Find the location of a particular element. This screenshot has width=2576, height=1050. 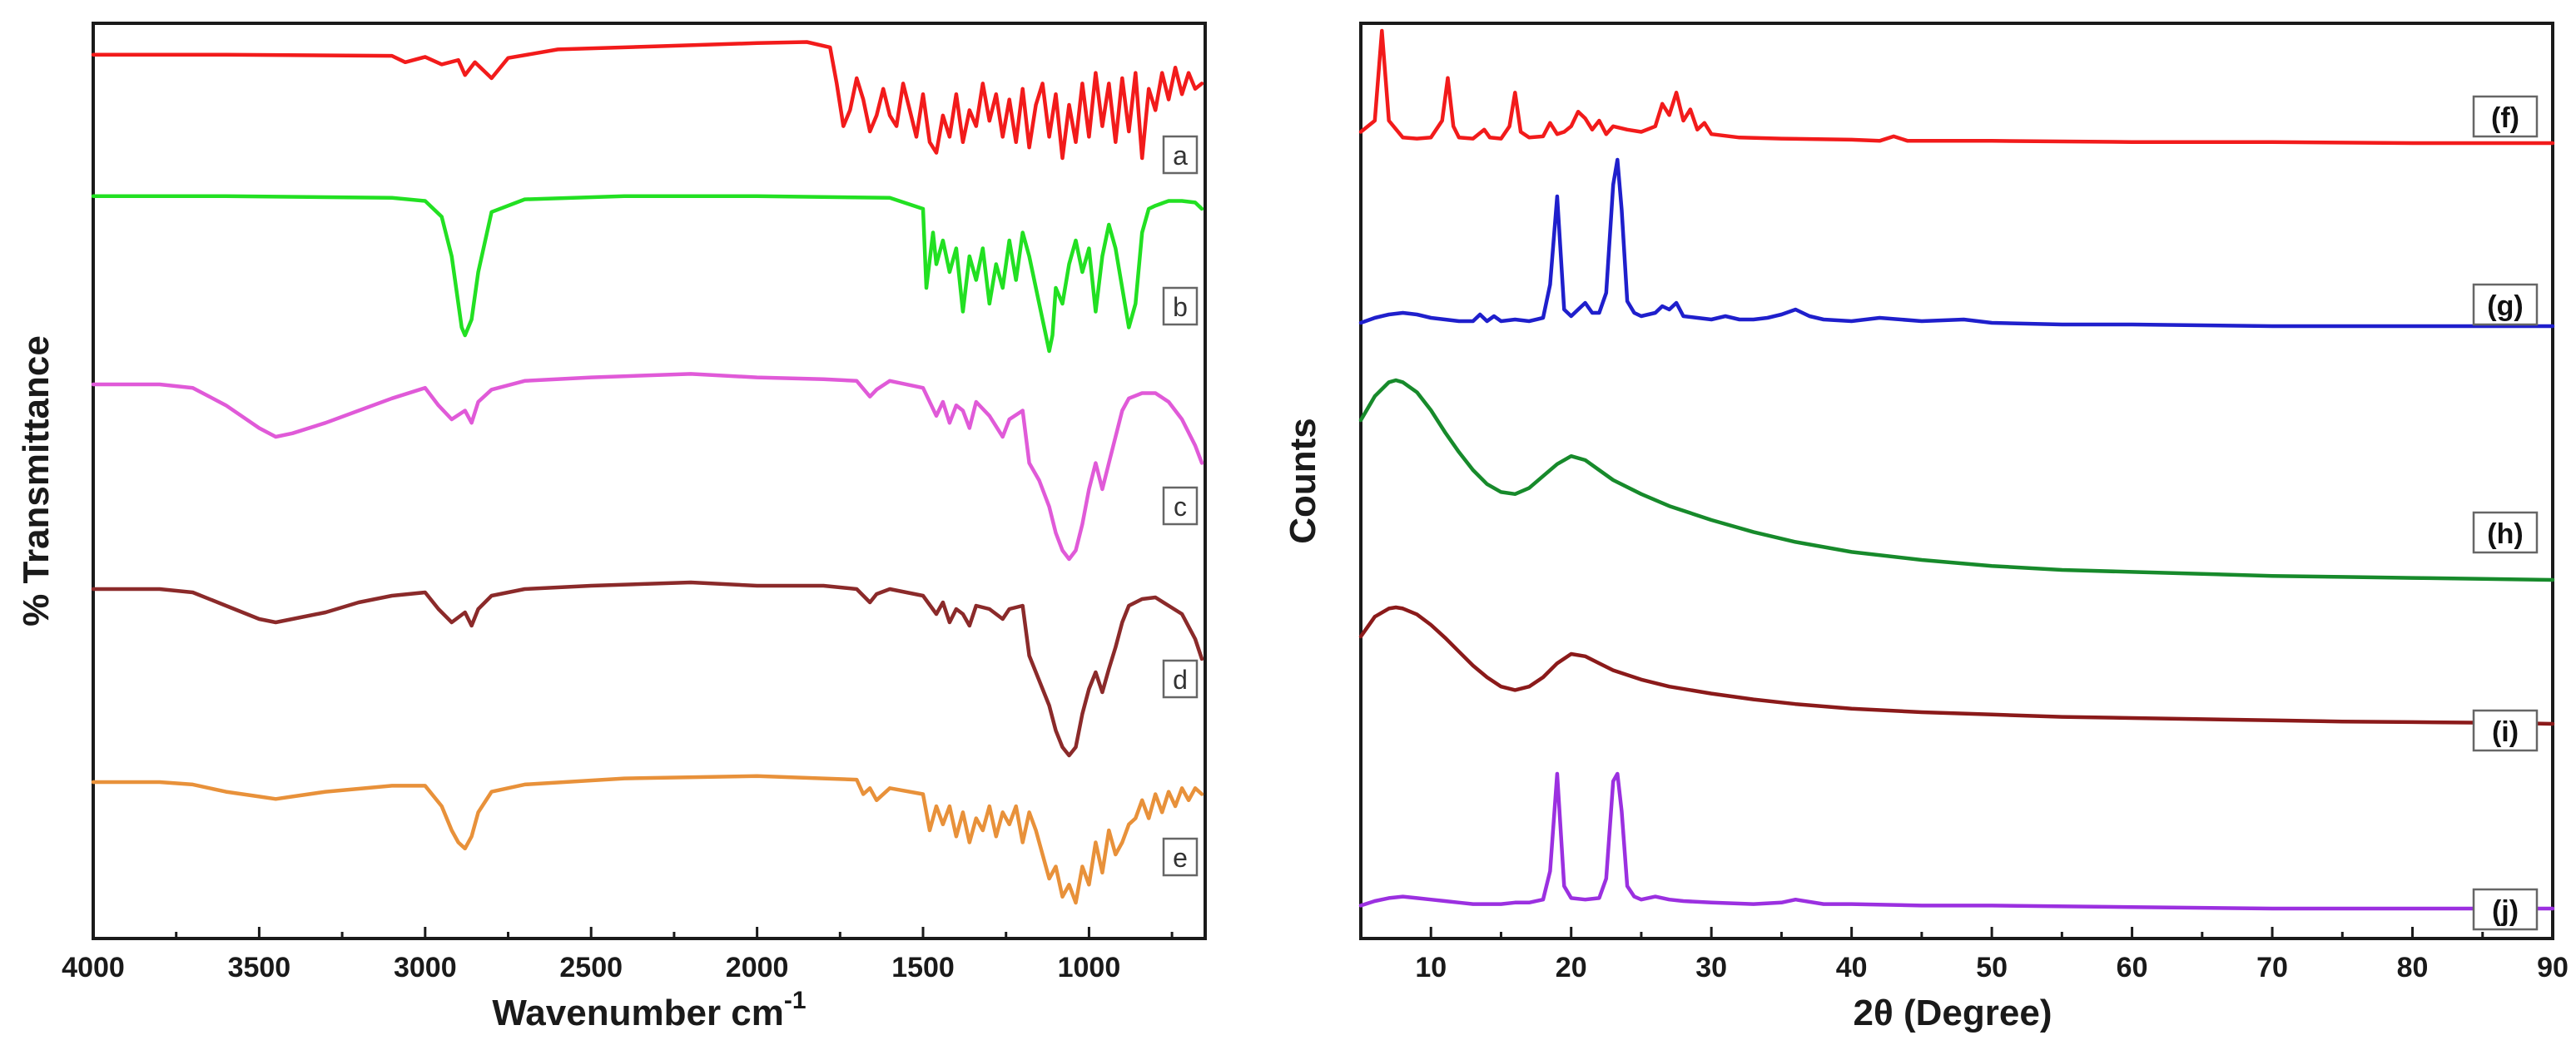

ftir-legend-e: e is located at coordinates (1180, 857).